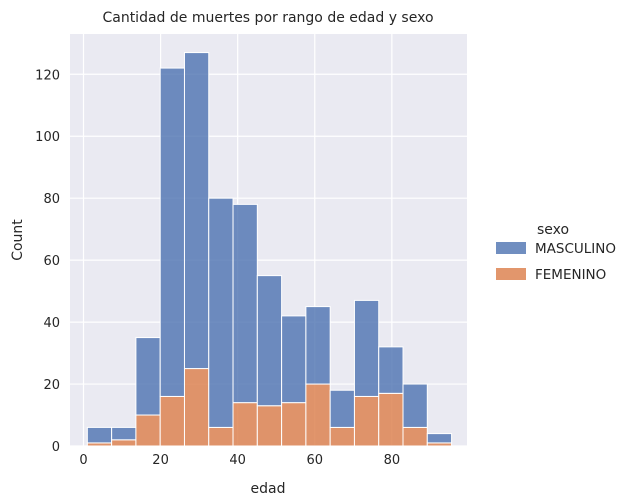  Describe the element at coordinates (392, 460) in the screenshot. I see `x-tick-label: 80` at that location.